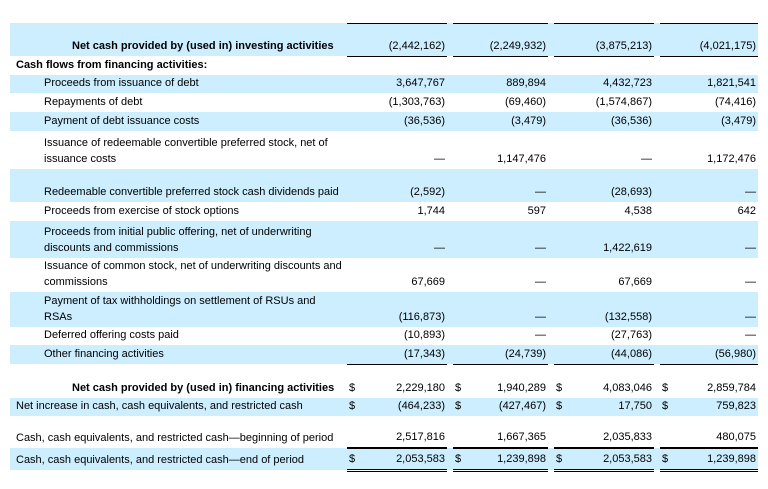 This screenshot has height=489, width=768. I want to click on value-cell-col1: (2,442,162), so click(403, 40).